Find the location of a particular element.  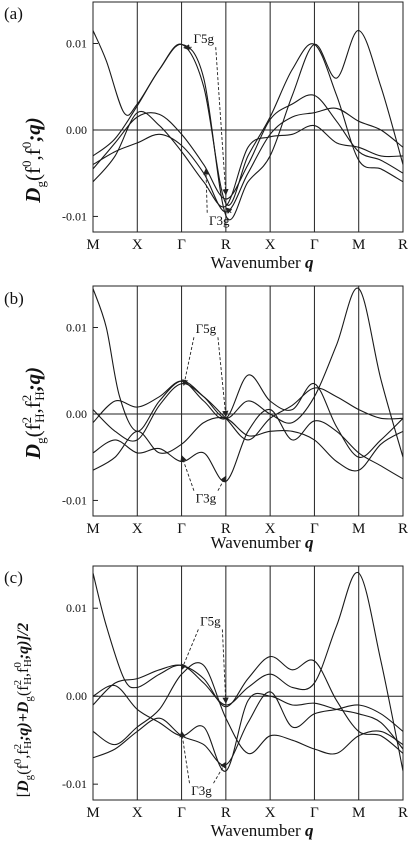

panel-c-xlabel: Wavenumber q is located at coordinates (262, 830).